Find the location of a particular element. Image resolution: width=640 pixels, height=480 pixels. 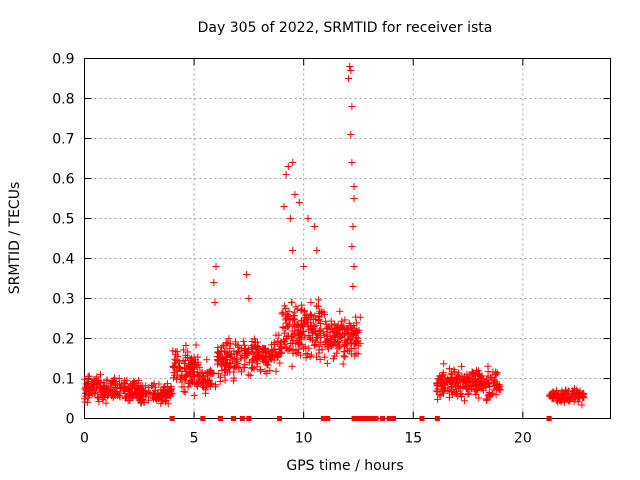

y-tick-label: 0.9 is located at coordinates (63, 60).